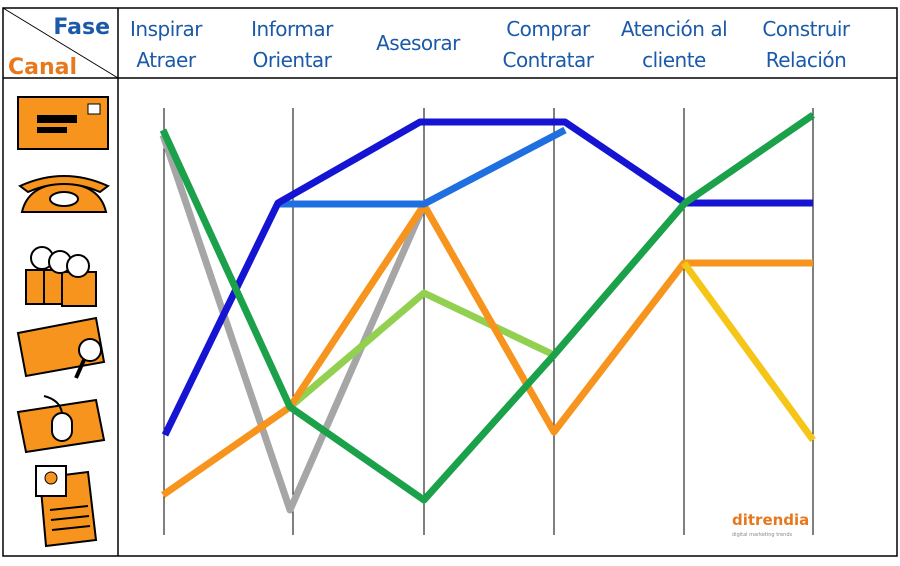 This screenshot has width=900, height=566. I want to click on phase-label-line: Comprar, so click(548, 29).